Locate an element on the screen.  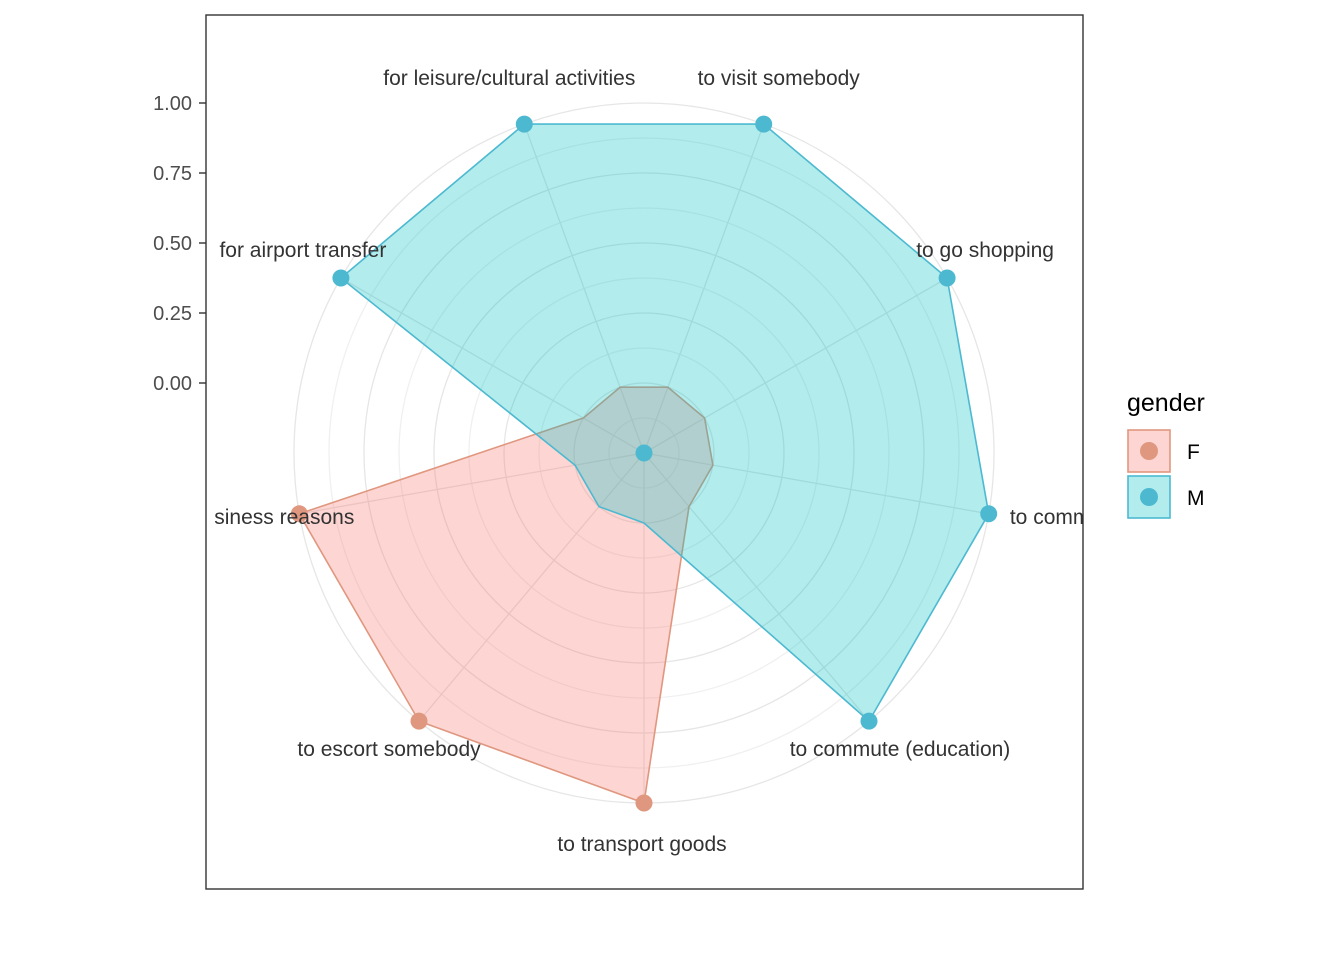
category-label: to go shopping is located at coordinates (985, 250).